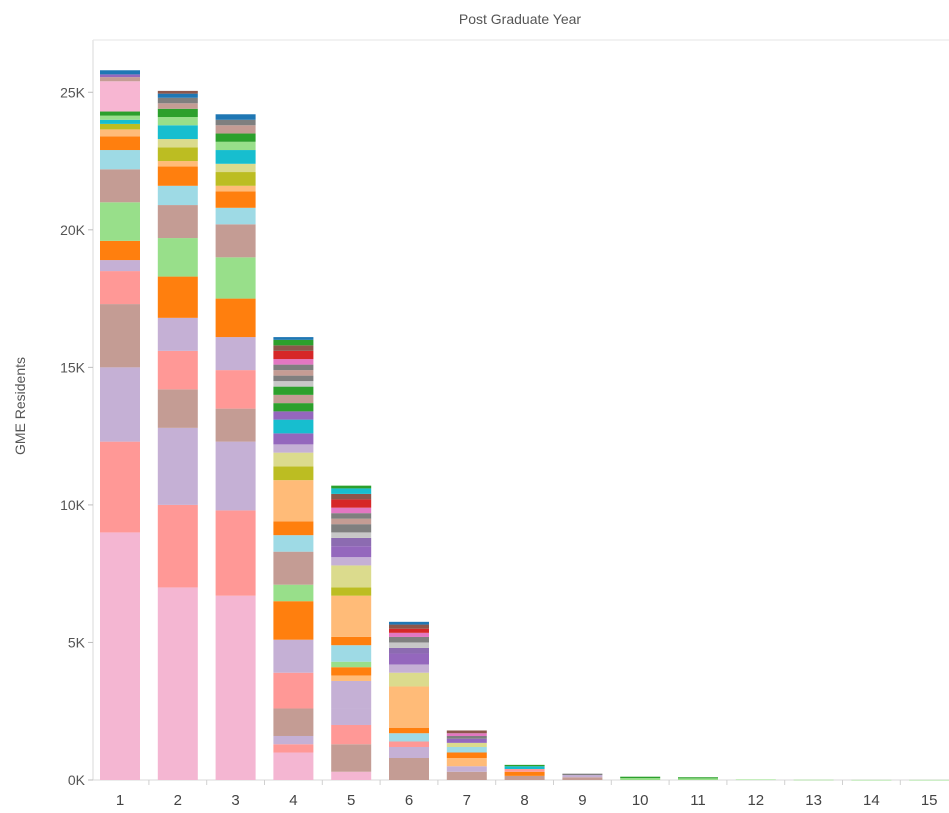  What do you see at coordinates (178, 800) in the screenshot?
I see `x-tick-label: 2` at bounding box center [178, 800].